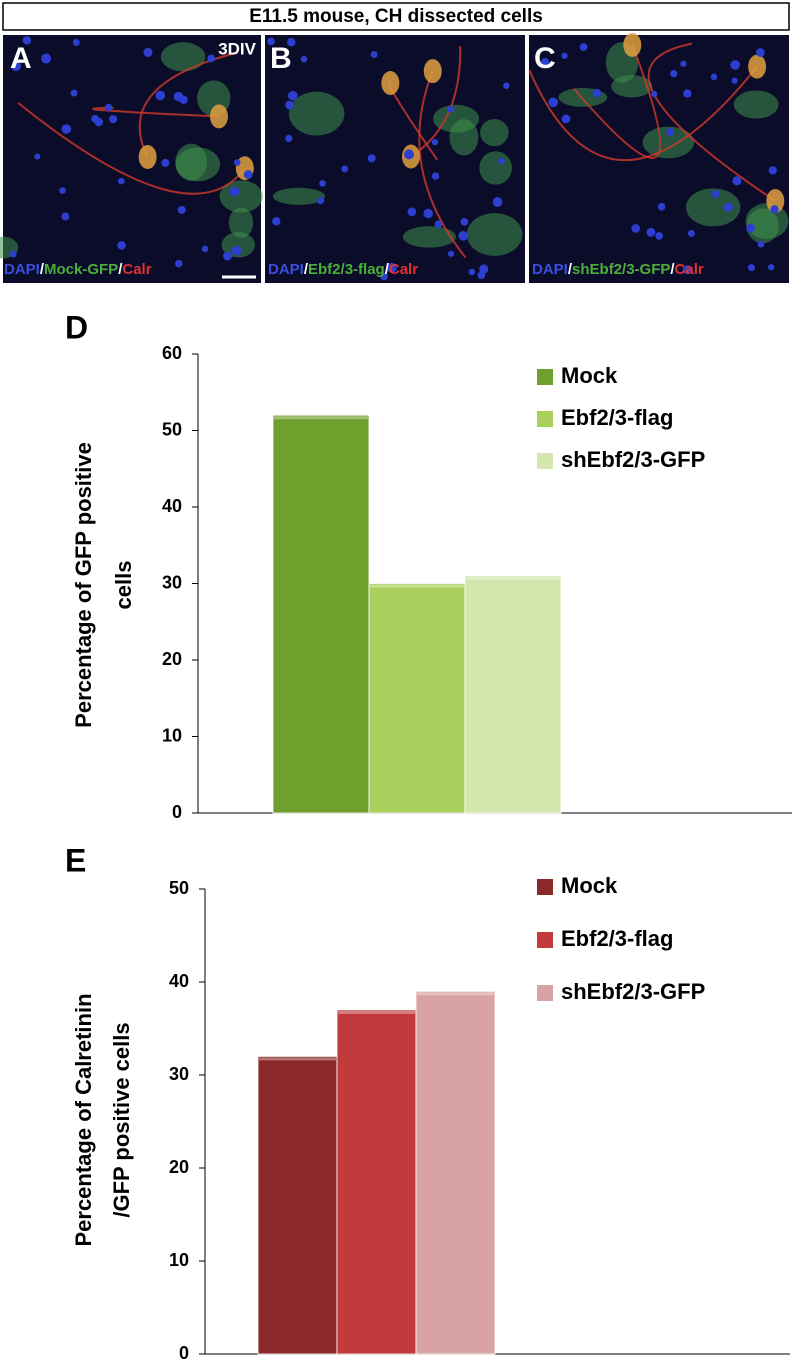 The image size is (792, 1359). Describe the element at coordinates (346, 269) in the screenshot. I see `caption-part: Ebf2/3-flag` at that location.